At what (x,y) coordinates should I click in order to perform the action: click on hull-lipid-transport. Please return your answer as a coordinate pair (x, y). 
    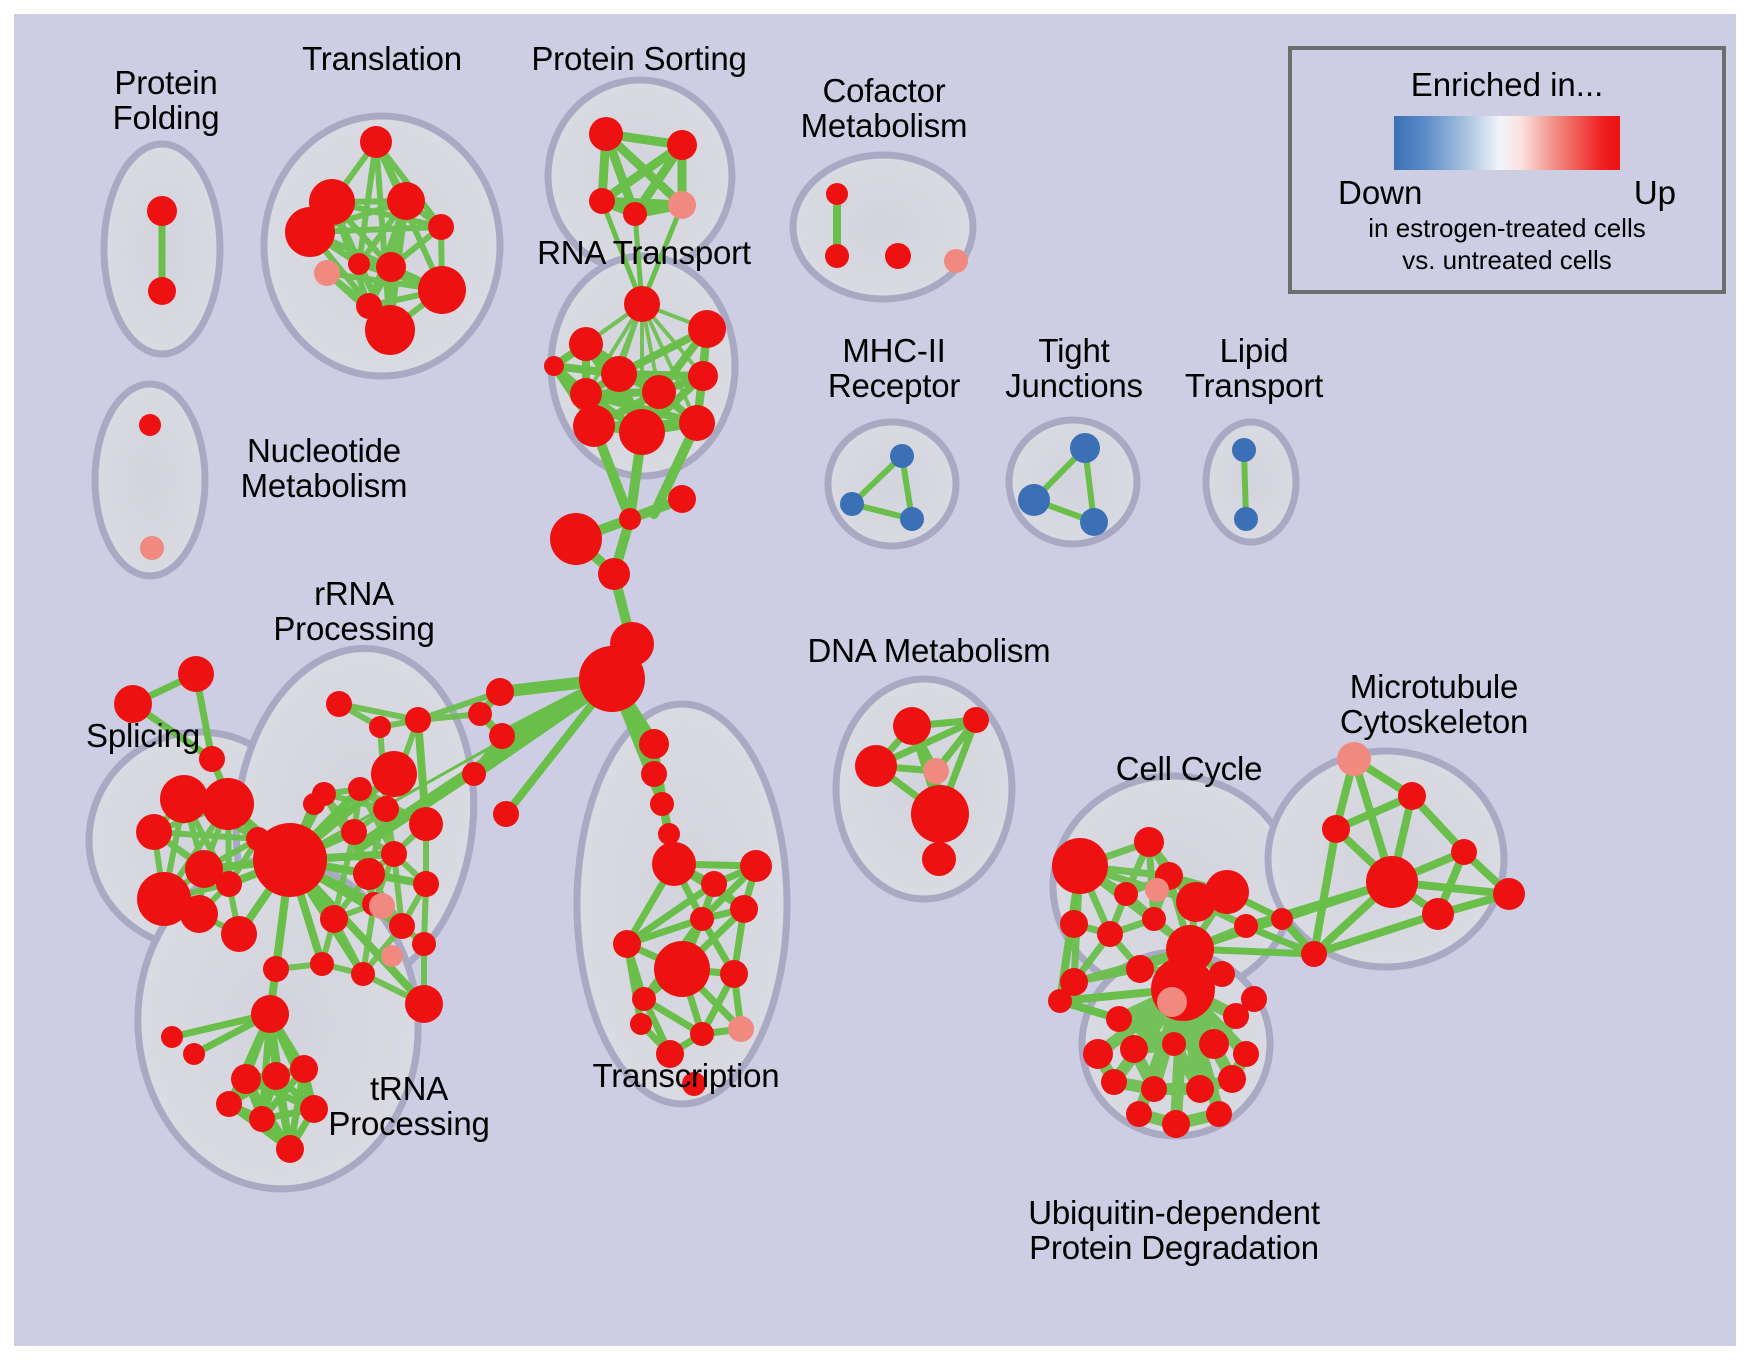
    Looking at the image, I should click on (1251, 482).